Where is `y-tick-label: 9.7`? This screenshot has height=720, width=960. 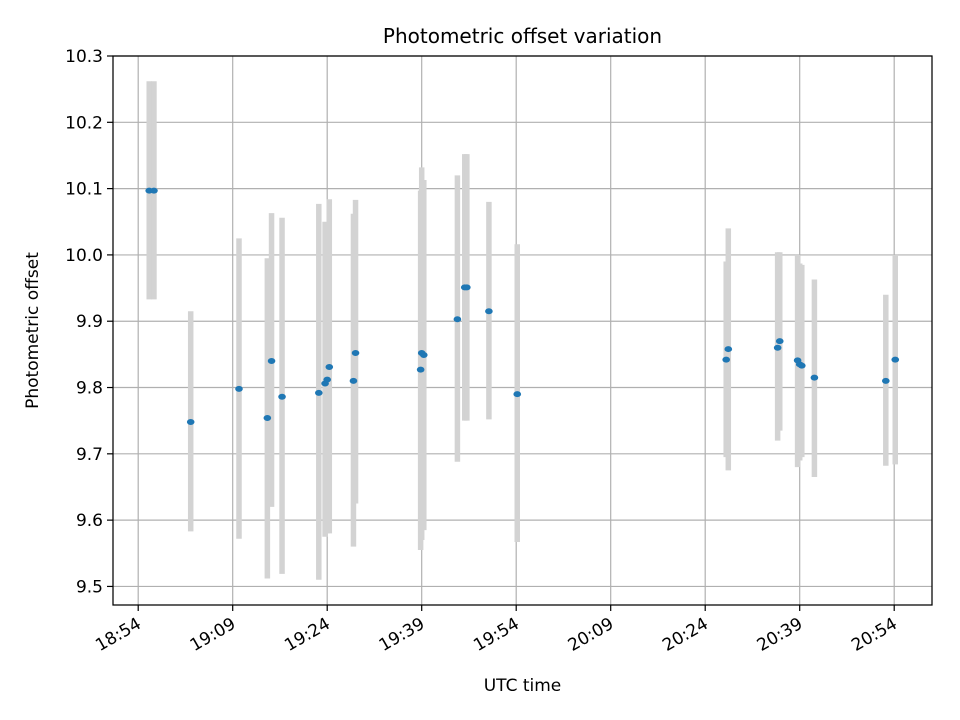 y-tick-label: 9.7 is located at coordinates (89, 455).